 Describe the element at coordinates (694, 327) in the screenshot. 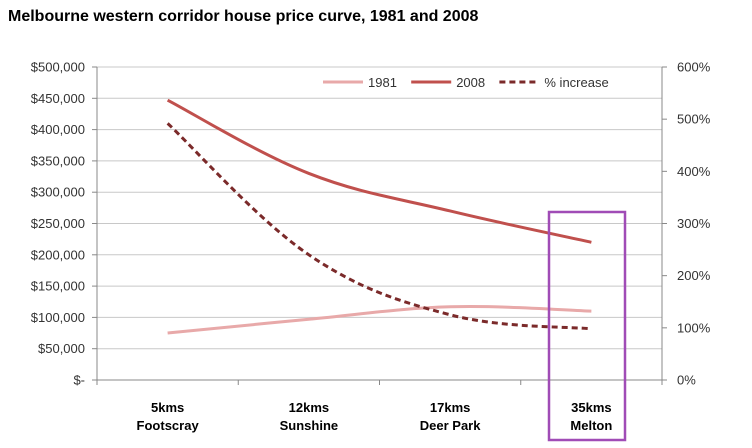

I see `right-tick-label: 100%` at that location.